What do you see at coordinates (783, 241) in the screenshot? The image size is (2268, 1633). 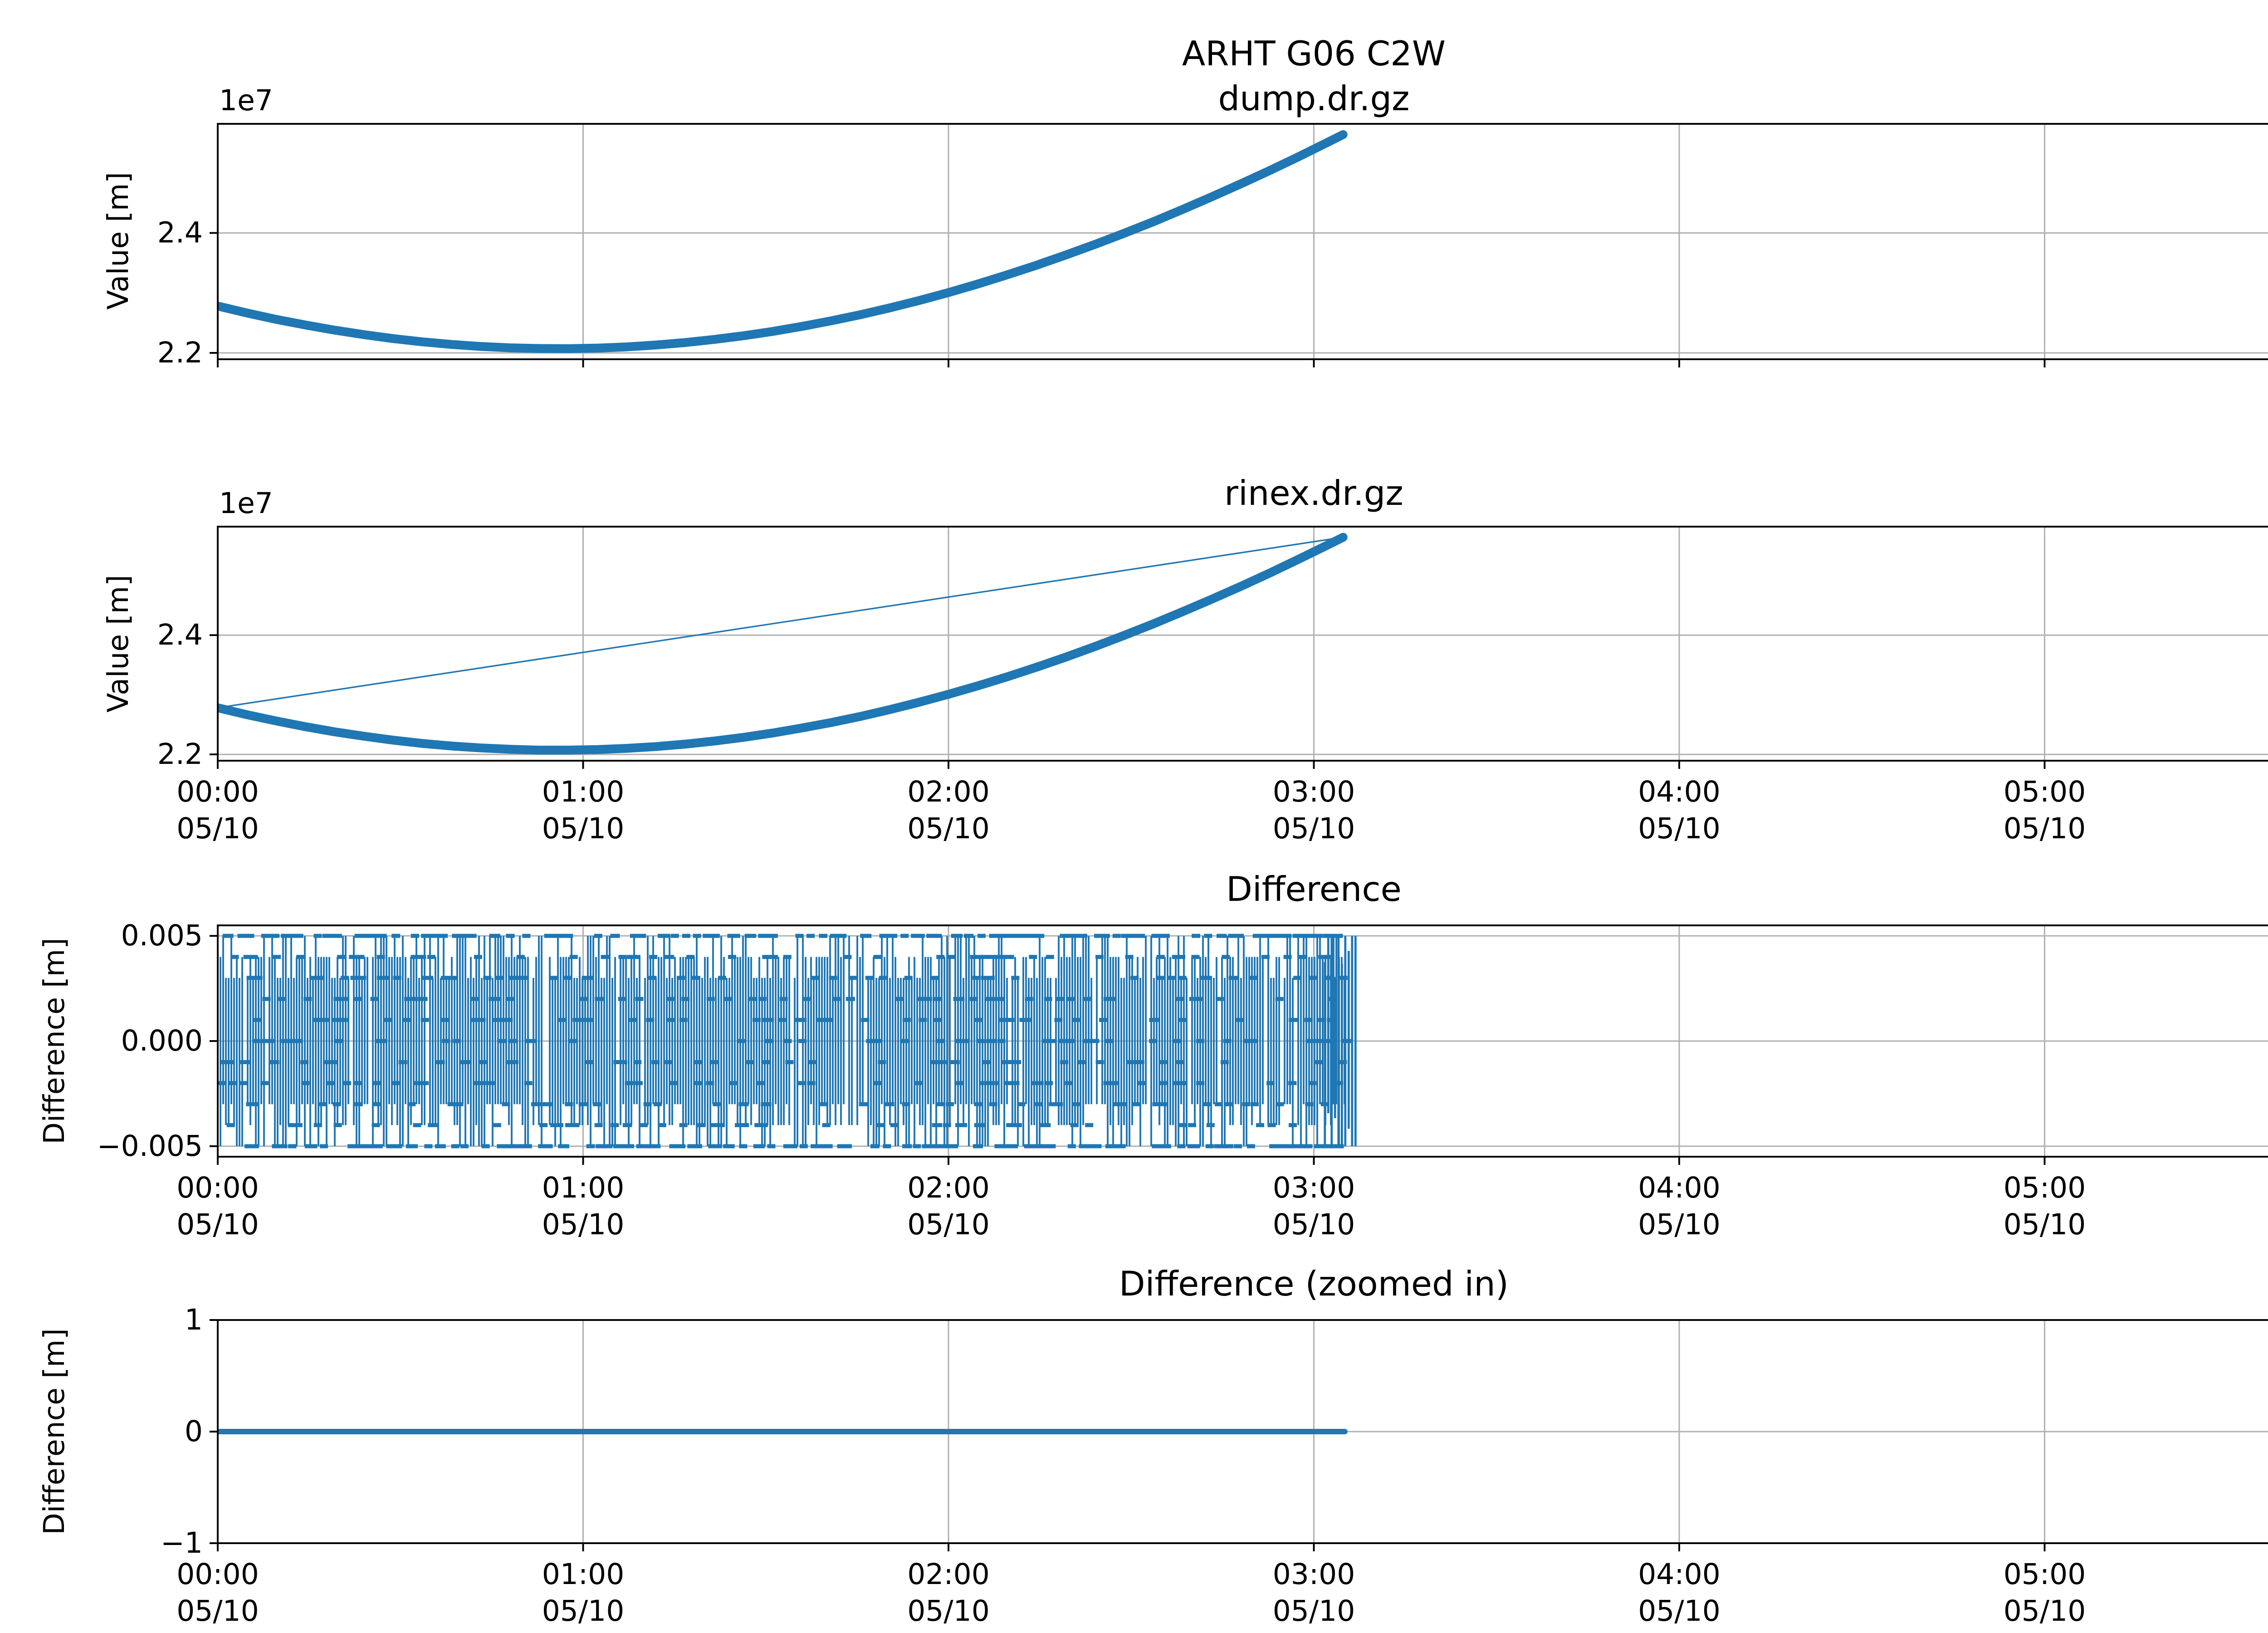 I see `series-dump-range` at bounding box center [783, 241].